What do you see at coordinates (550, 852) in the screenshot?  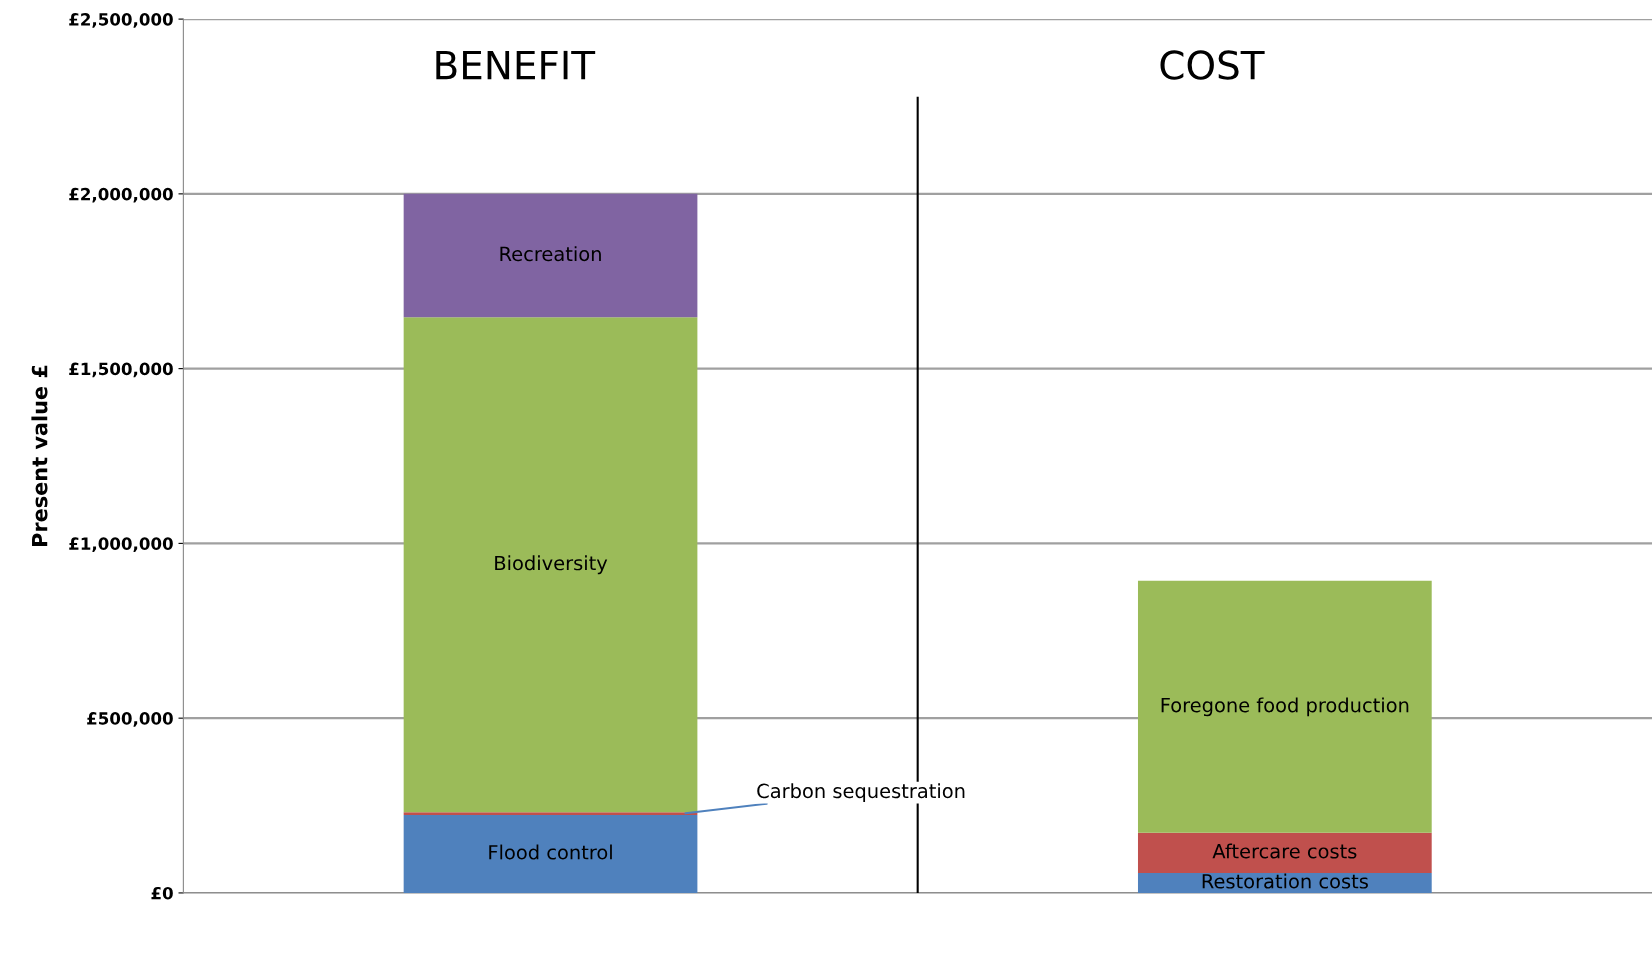 I see `series-label: Flood control` at bounding box center [550, 852].